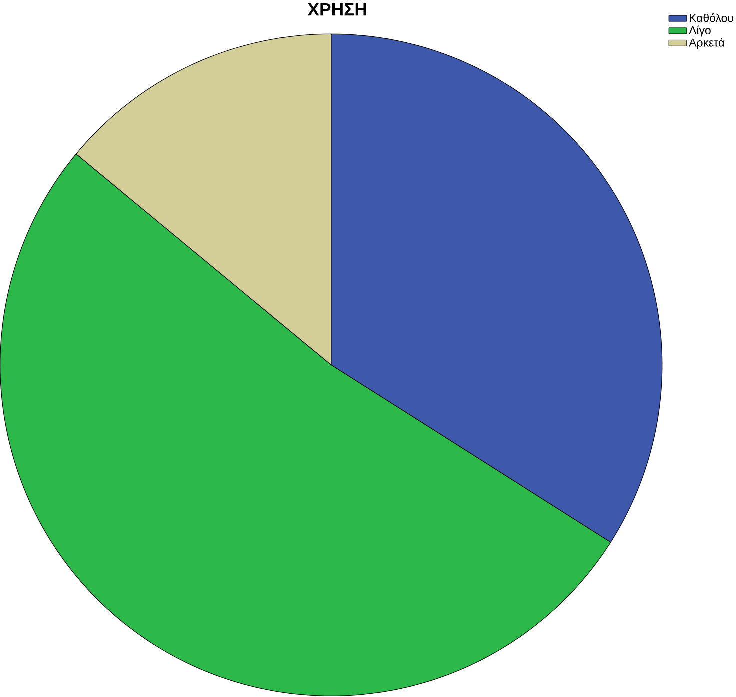 The height and width of the screenshot is (697, 736). I want to click on legend-label: Λίγο, so click(700, 32).